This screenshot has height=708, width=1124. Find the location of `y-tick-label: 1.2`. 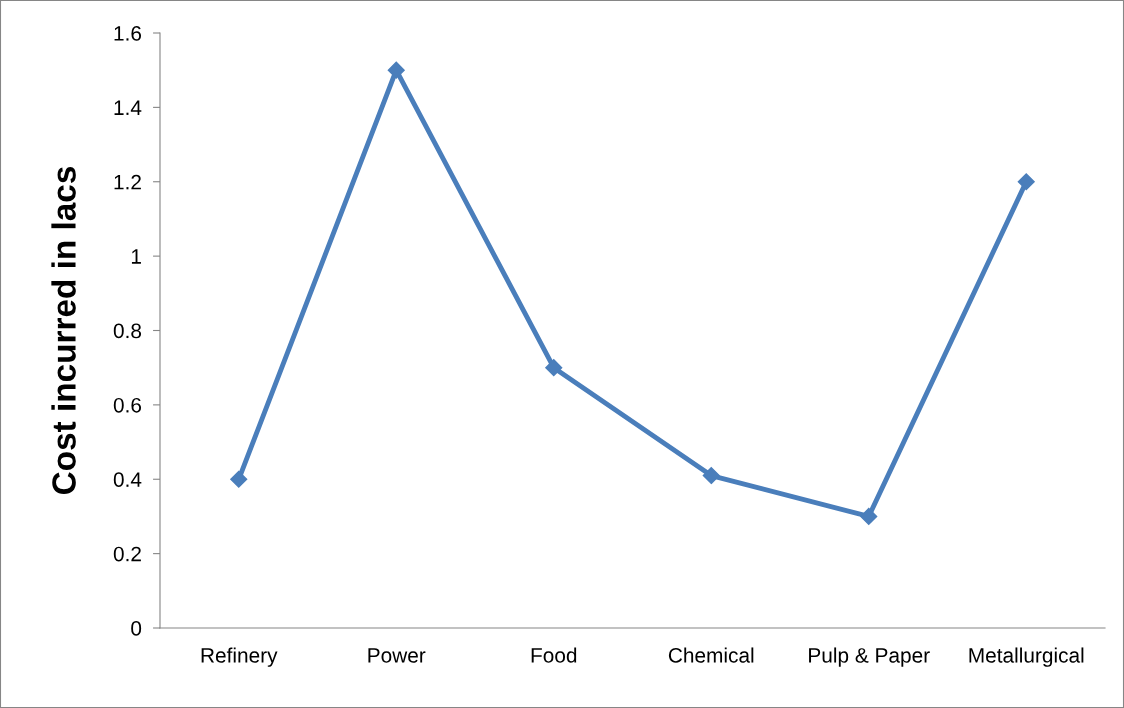

y-tick-label: 1.2 is located at coordinates (127, 182).